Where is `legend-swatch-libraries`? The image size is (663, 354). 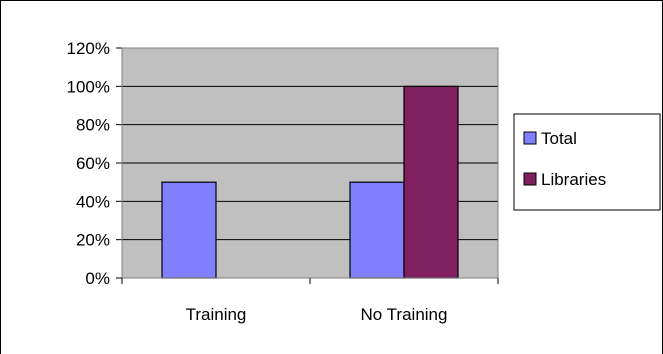 legend-swatch-libraries is located at coordinates (530, 179).